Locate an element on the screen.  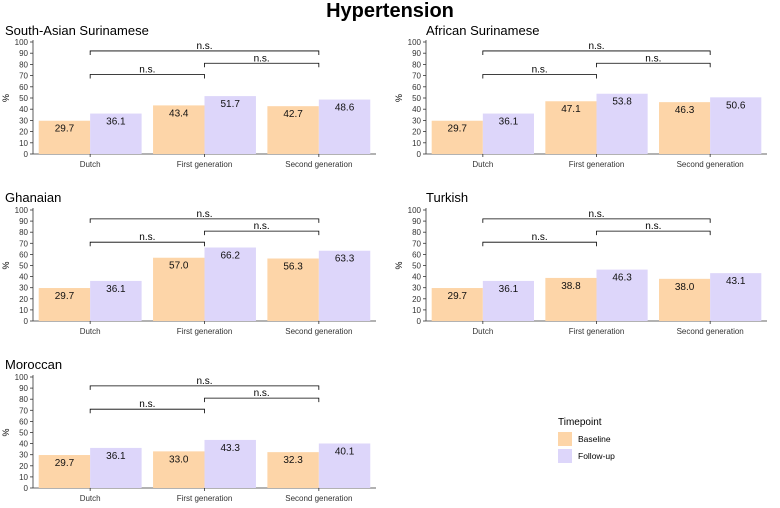
data-label: 47.1 is located at coordinates (571, 109).